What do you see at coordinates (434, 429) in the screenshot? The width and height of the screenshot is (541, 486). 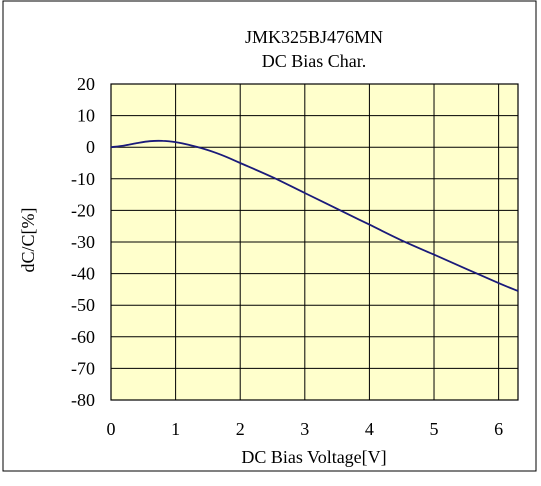 I see `x-tick-label: 5` at bounding box center [434, 429].